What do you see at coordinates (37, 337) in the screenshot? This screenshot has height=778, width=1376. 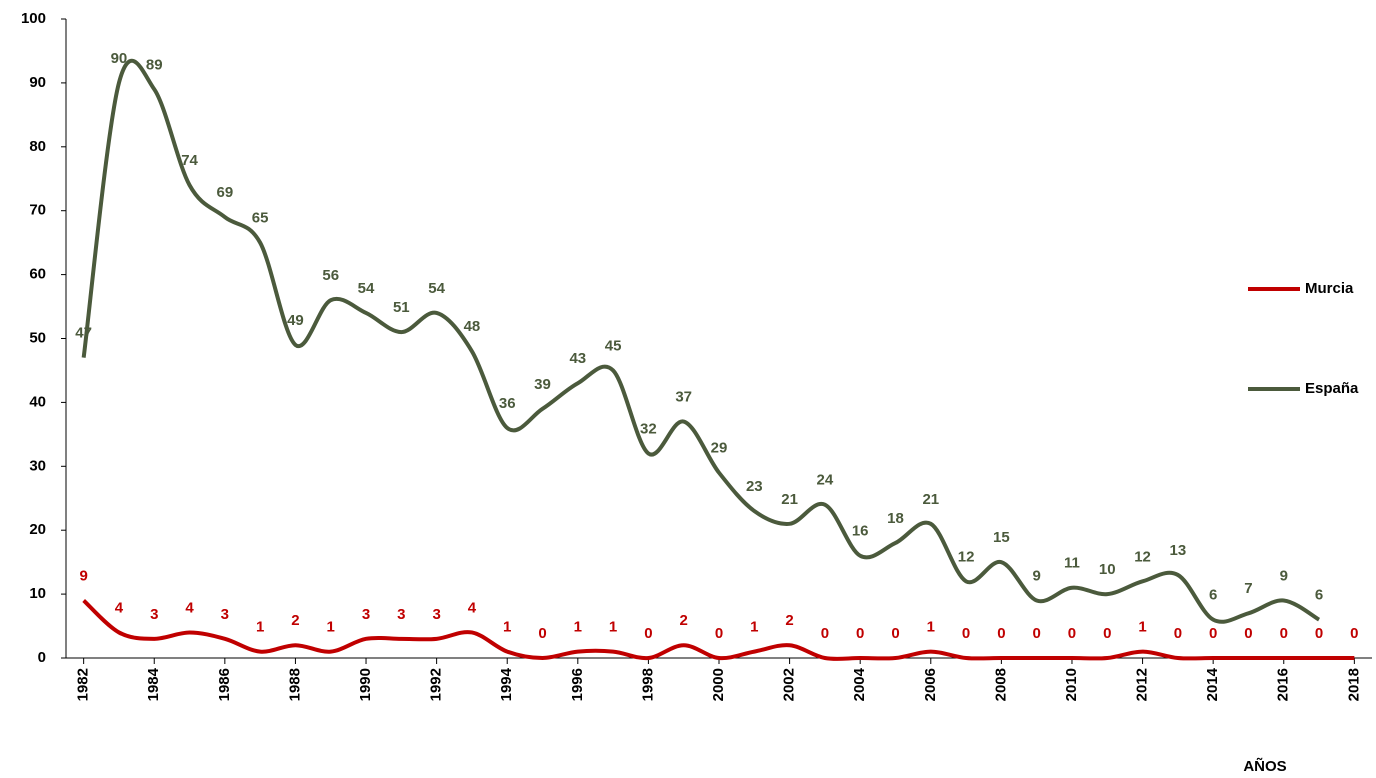 I see `y-tick-label: 50` at bounding box center [37, 337].